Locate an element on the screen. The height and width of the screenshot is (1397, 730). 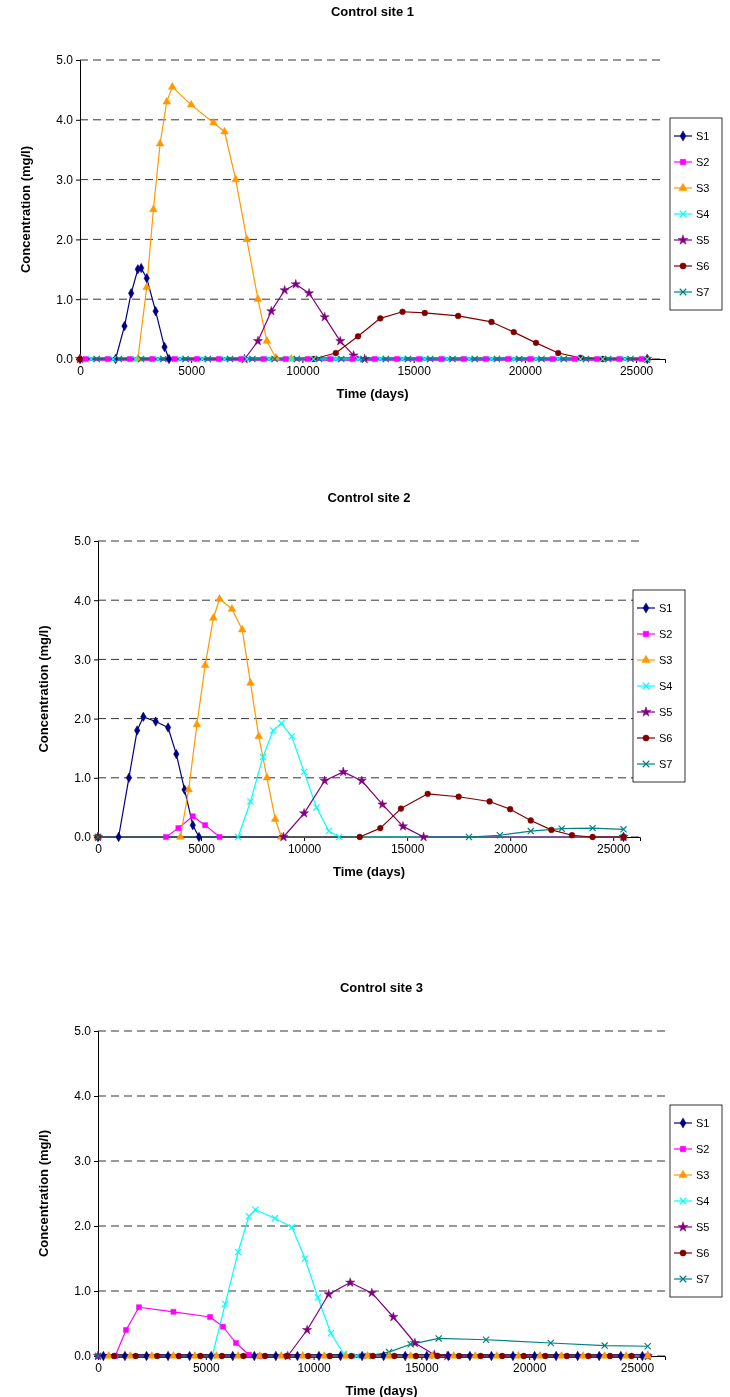
chart-title: Control site 1 is located at coordinates (372, 11).